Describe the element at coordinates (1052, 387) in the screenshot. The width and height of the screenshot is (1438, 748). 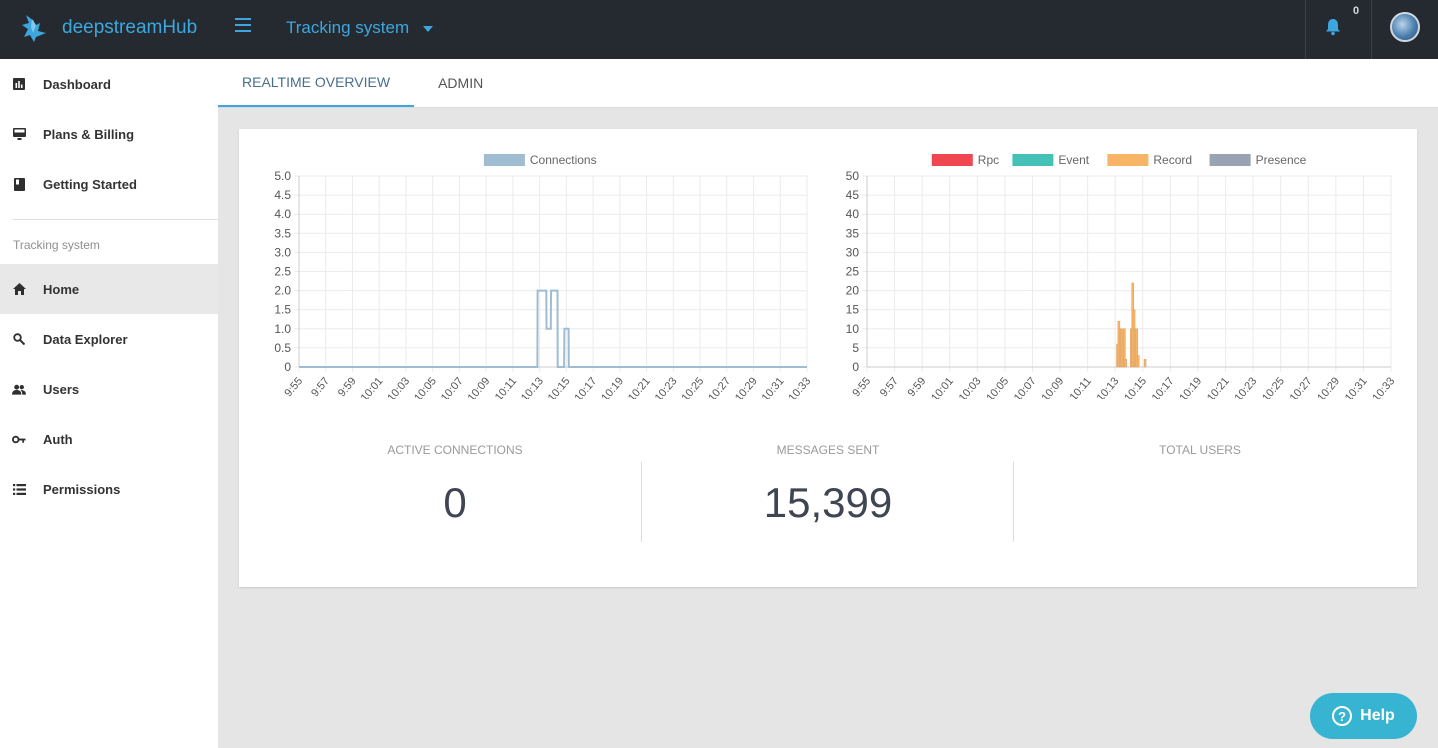
I see `x-tick-label: 10:09` at that location.